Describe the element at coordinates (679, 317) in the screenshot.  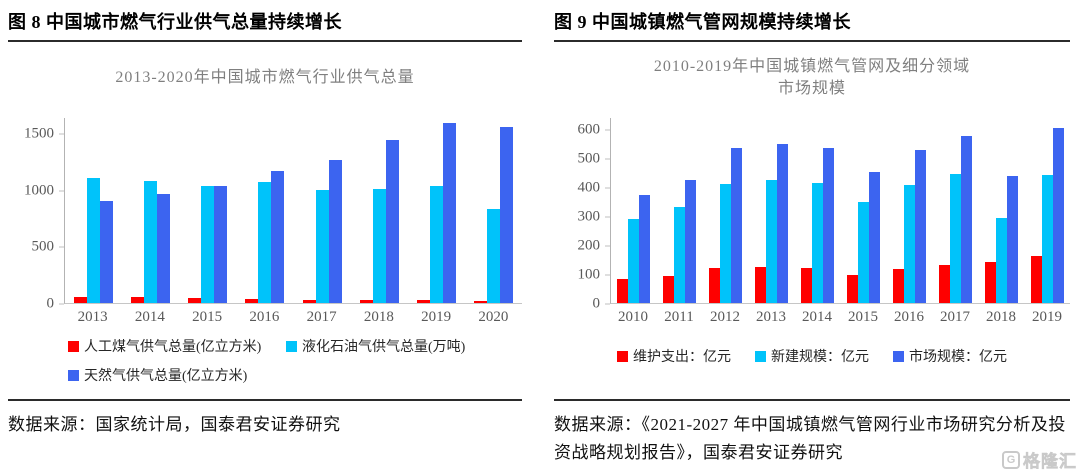
I see `x-tick-label: 2011` at that location.